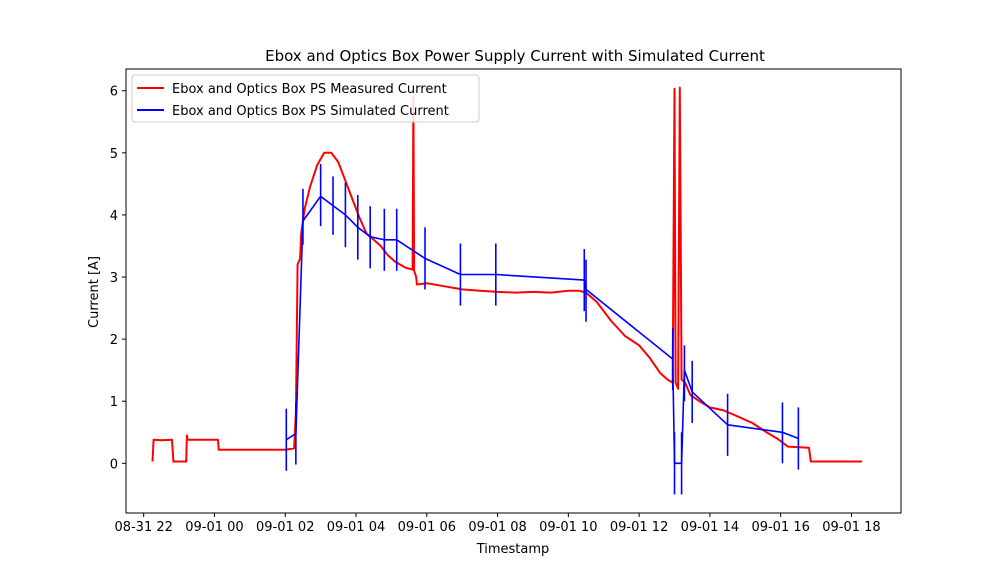 The width and height of the screenshot is (1001, 576). I want to click on y-tick-label: 0, so click(114, 464).